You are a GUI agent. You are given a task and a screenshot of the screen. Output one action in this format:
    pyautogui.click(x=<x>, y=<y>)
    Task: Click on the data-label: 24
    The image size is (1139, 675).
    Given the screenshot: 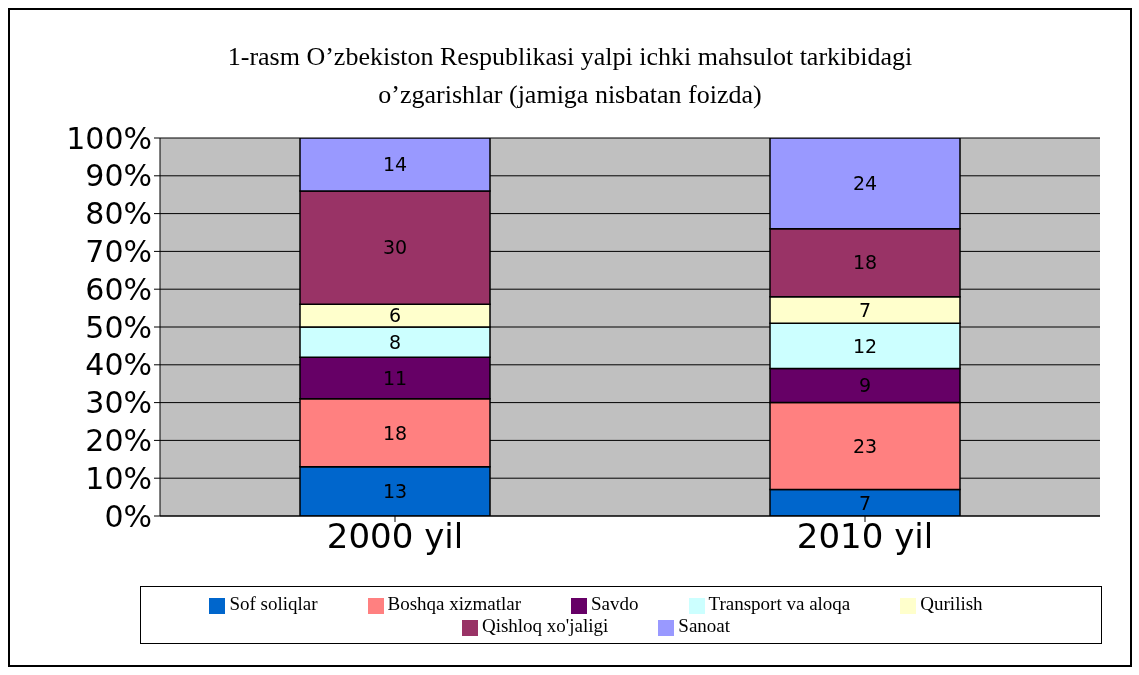 What is the action you would take?
    pyautogui.click(x=865, y=183)
    